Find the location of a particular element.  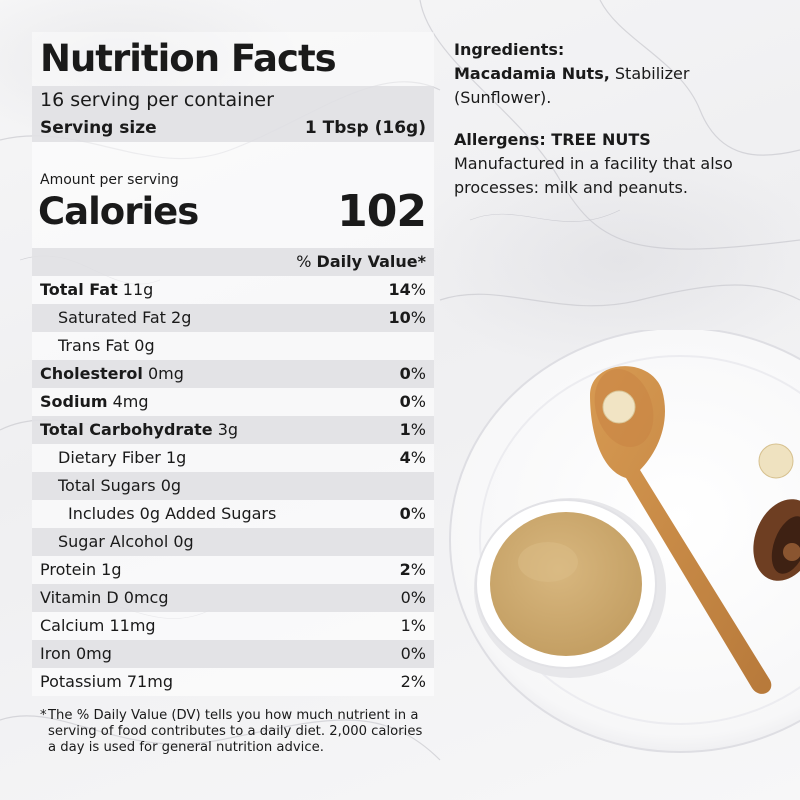

nutrient-row: Trans Fat 0g is located at coordinates (233, 346).